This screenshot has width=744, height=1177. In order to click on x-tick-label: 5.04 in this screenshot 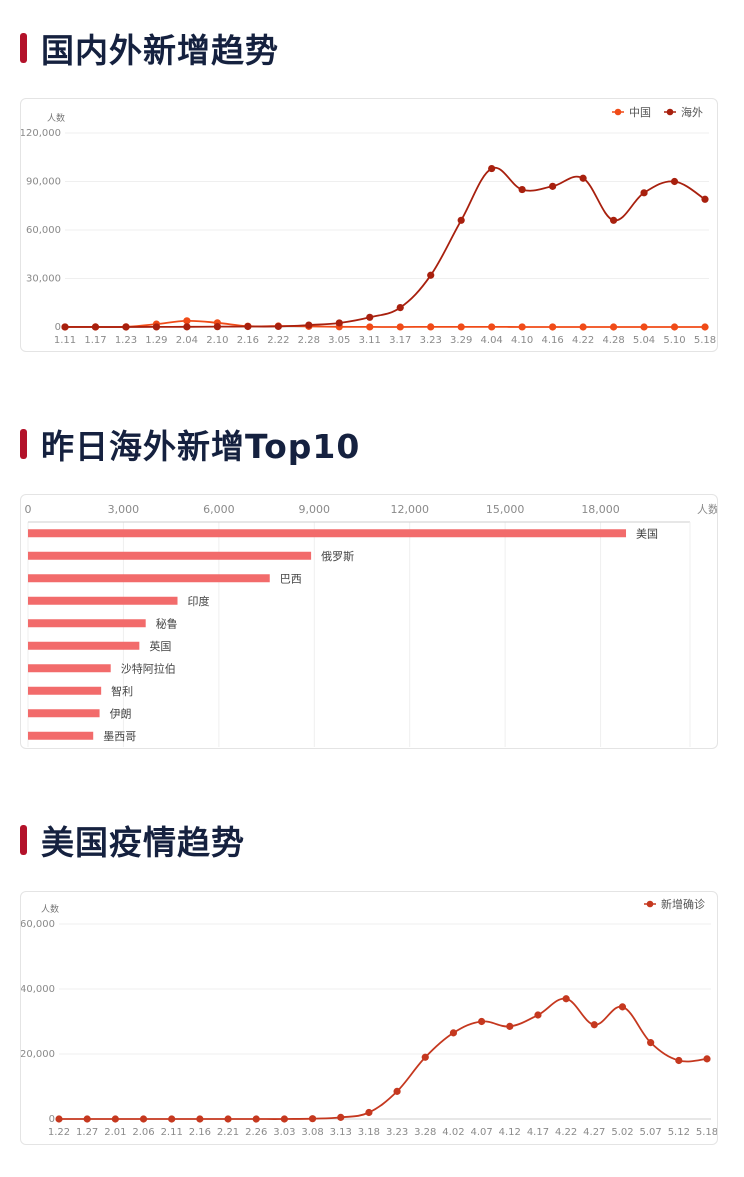, I will do `click(644, 340)`.